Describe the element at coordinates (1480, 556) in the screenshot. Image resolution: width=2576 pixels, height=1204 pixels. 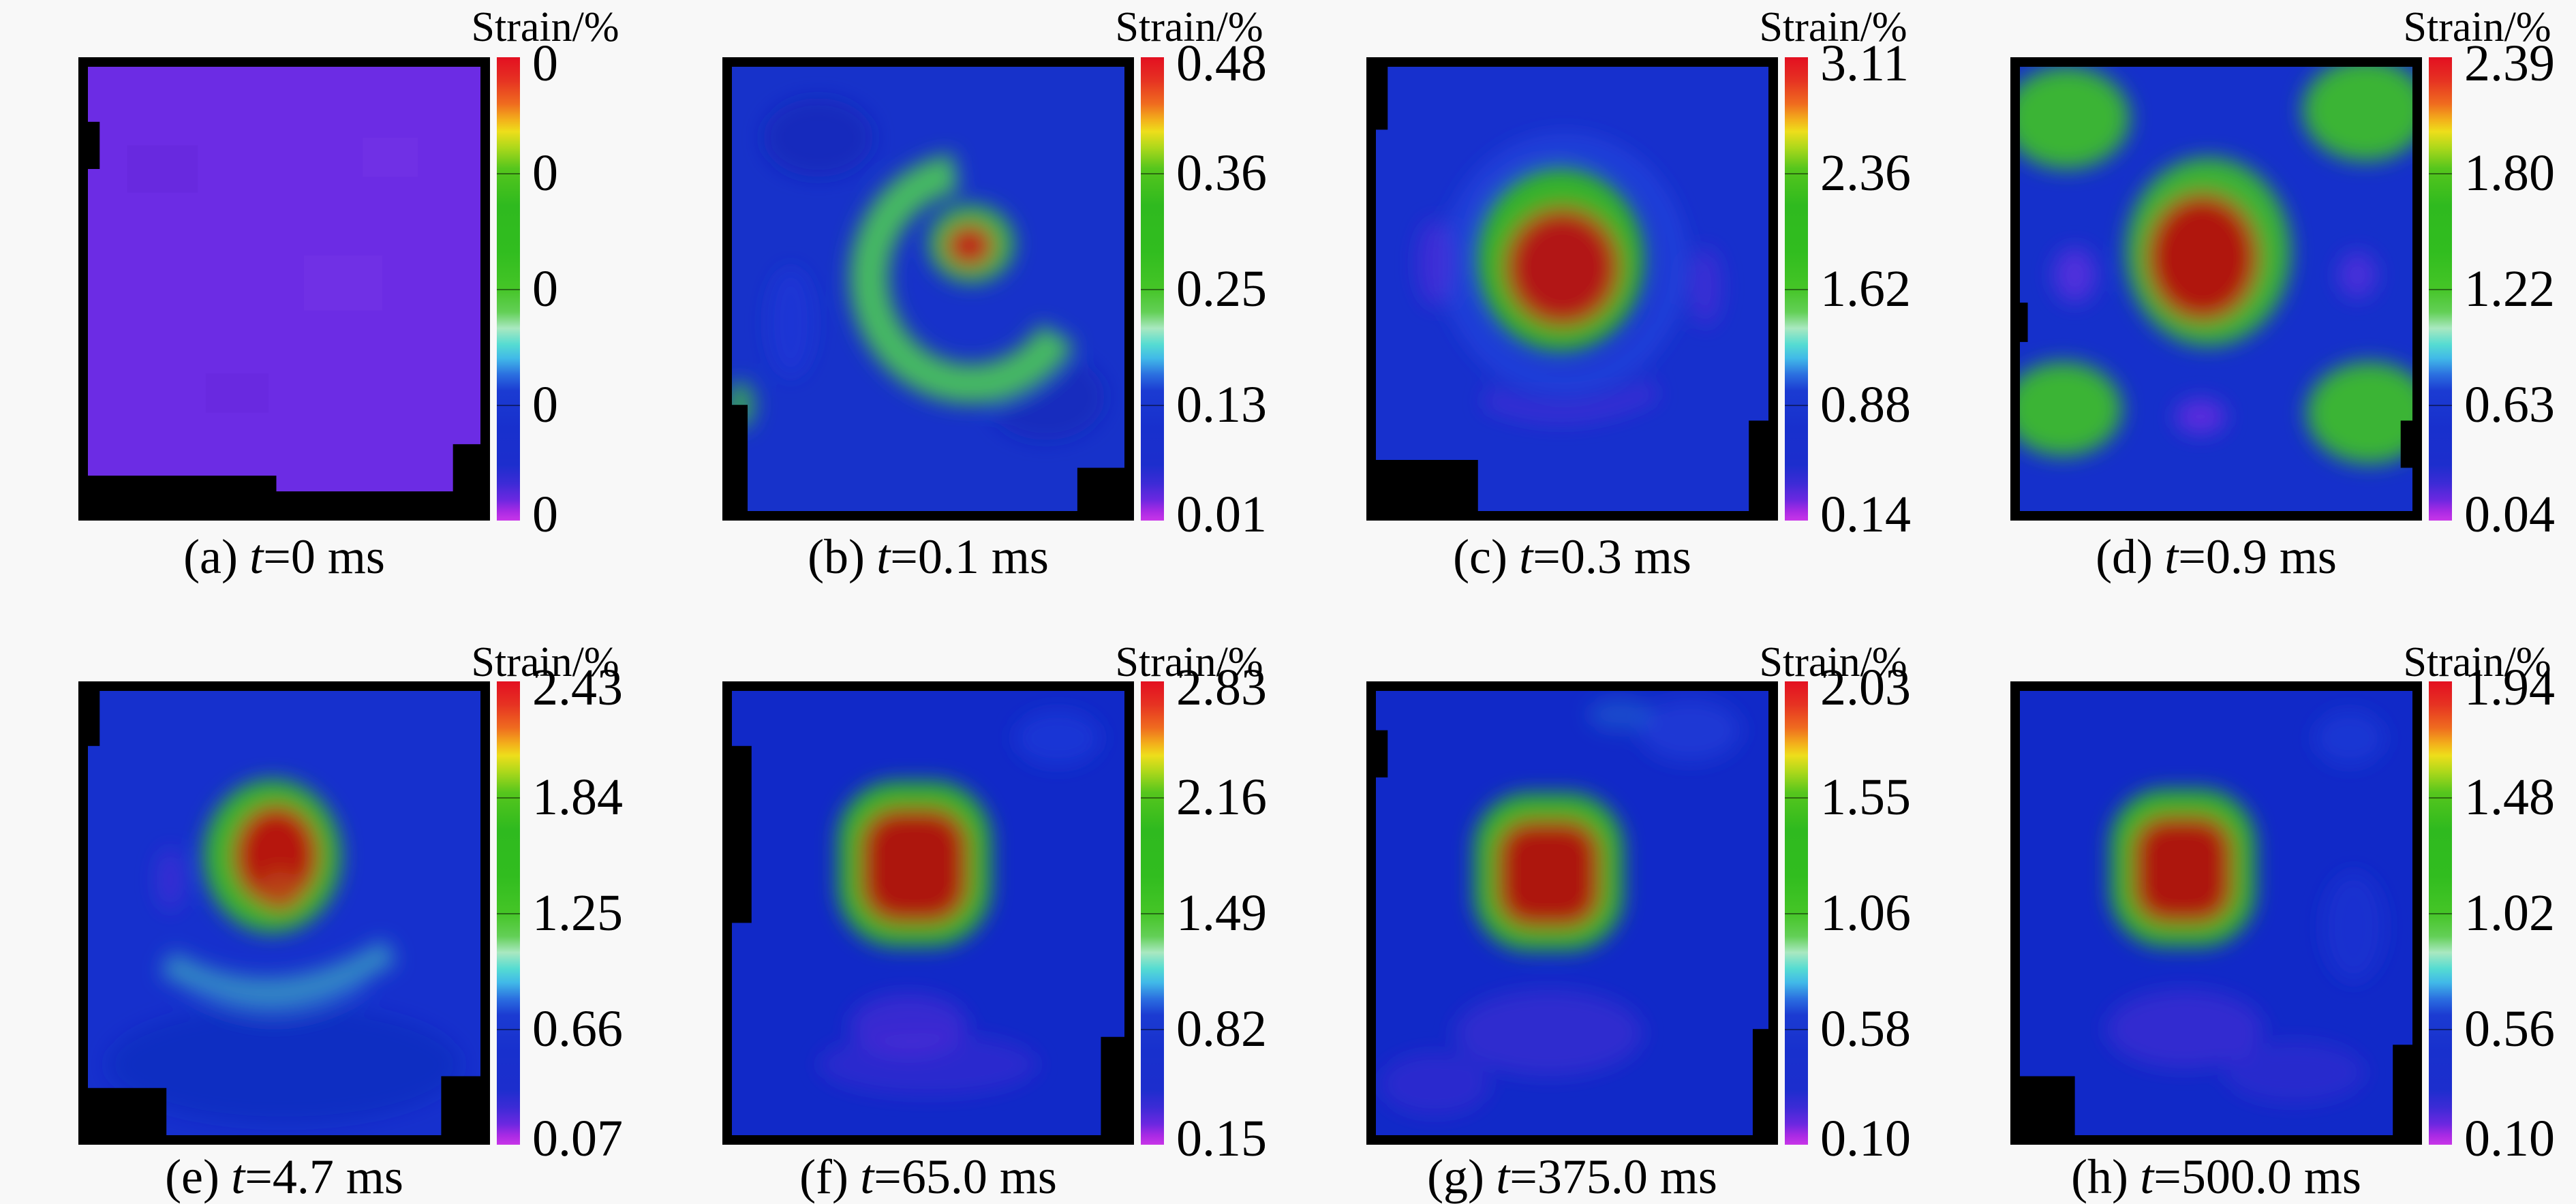
I see `caption-index: (c)` at that location.